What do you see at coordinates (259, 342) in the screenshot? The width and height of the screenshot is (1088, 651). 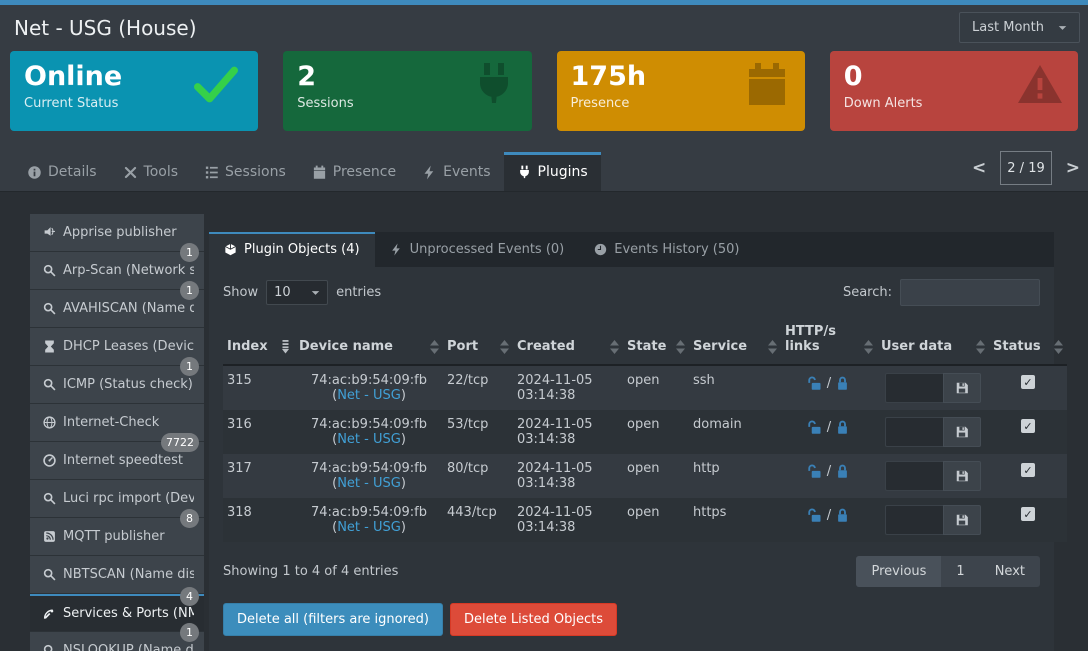 I see `column-header-index: Index` at bounding box center [259, 342].